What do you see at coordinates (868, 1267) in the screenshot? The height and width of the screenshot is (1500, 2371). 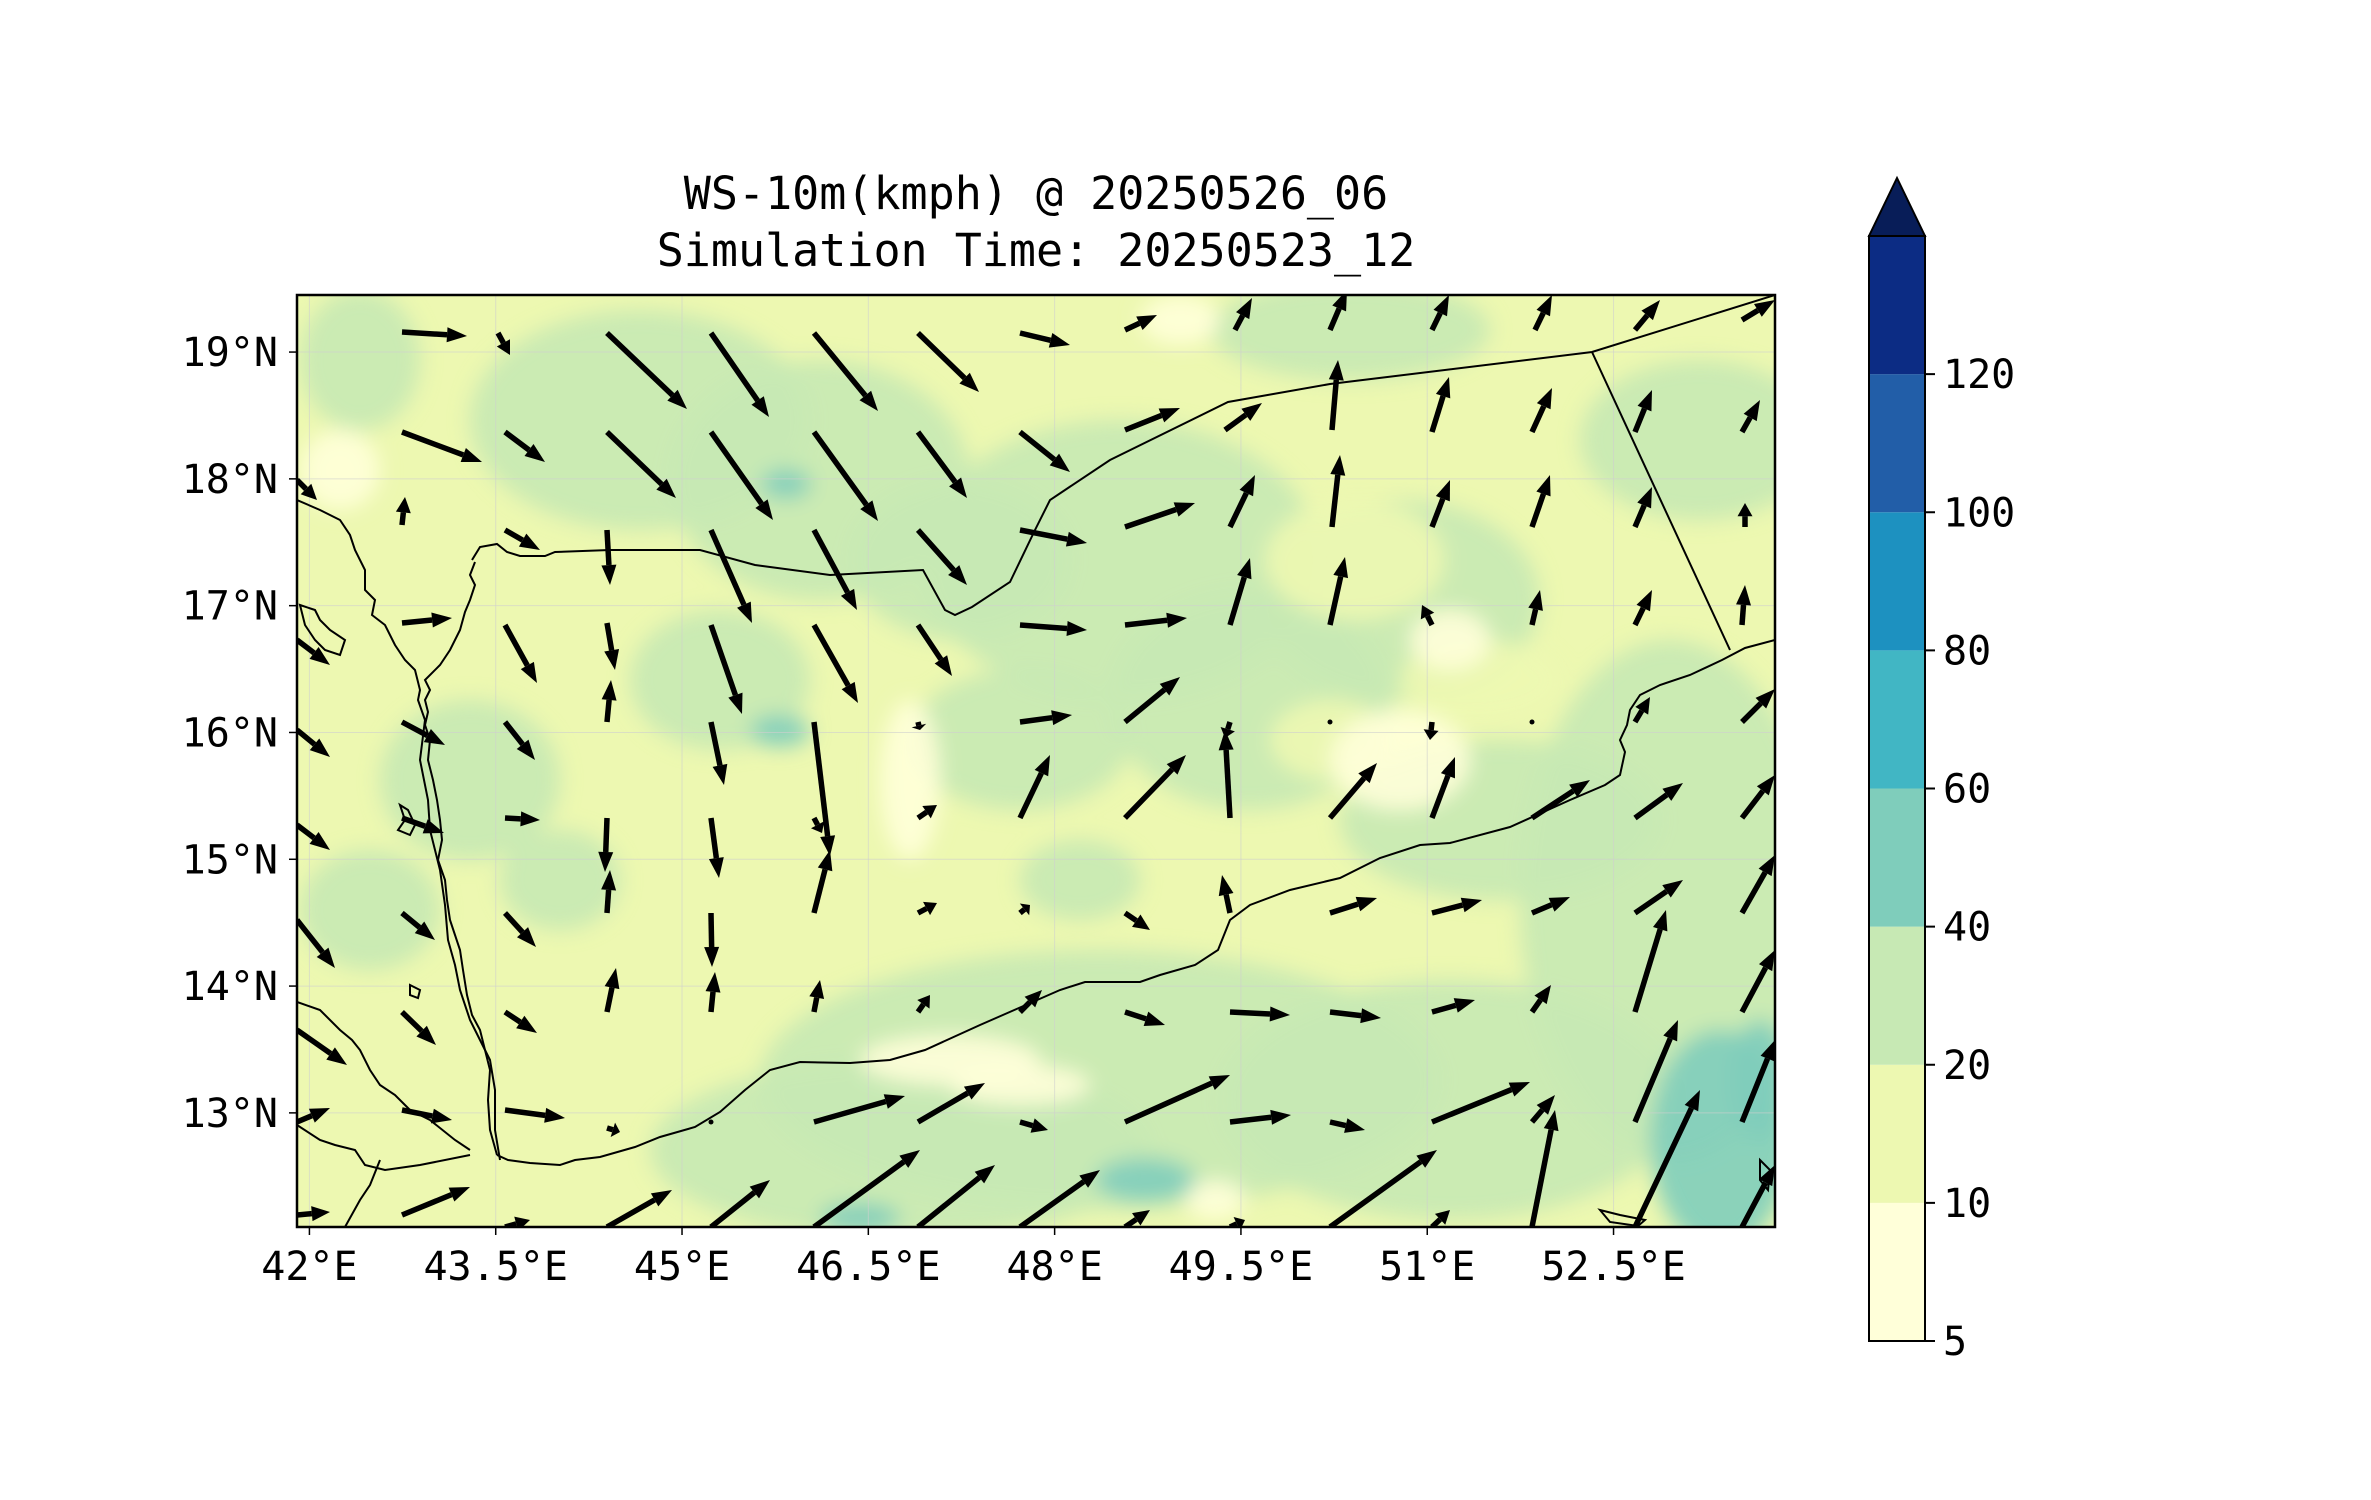 I see `x-tick-label: 46.5°E` at bounding box center [868, 1267].